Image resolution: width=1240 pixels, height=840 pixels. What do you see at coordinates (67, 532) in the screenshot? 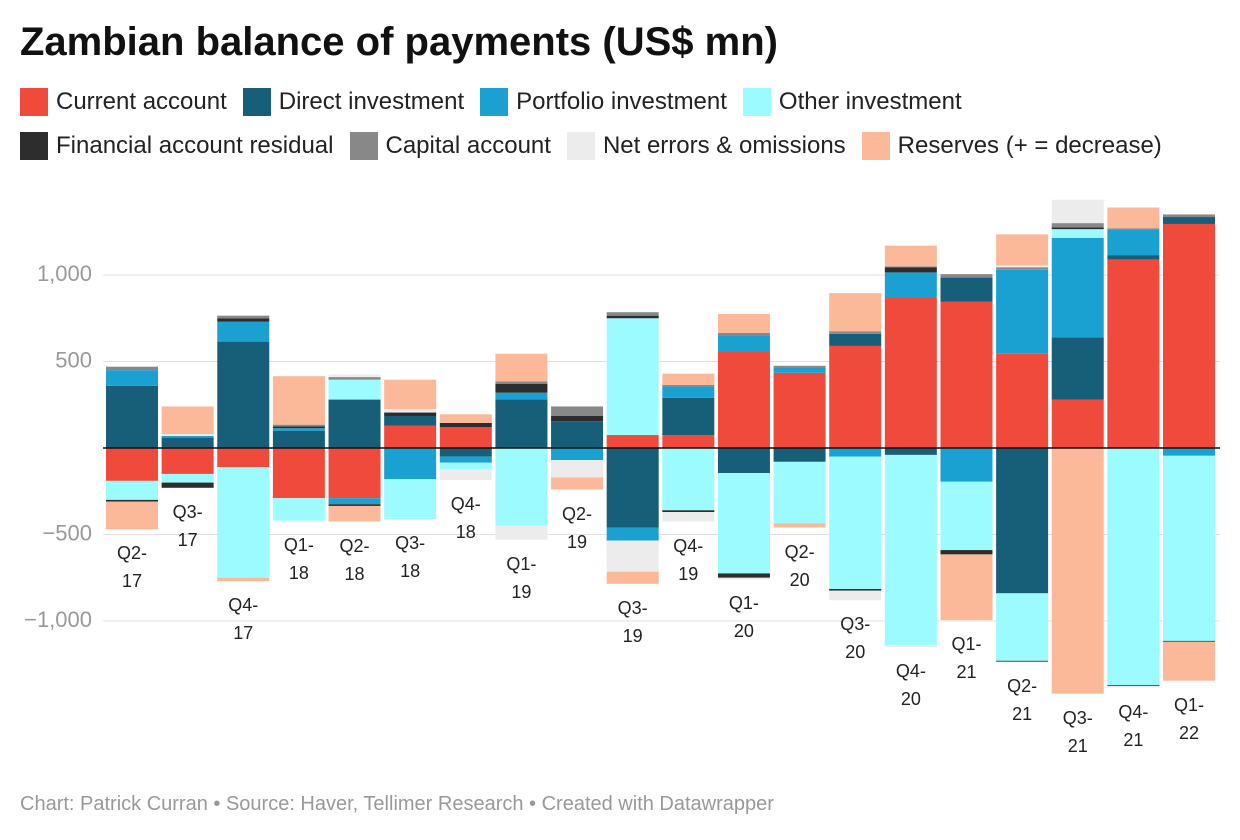
I see `y-tick-label: −500` at bounding box center [67, 532].